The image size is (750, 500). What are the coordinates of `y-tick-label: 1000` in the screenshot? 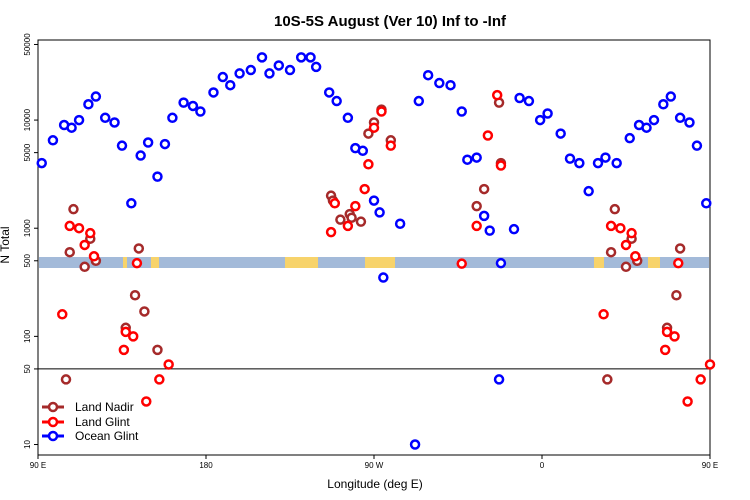 It's located at (27, 228).